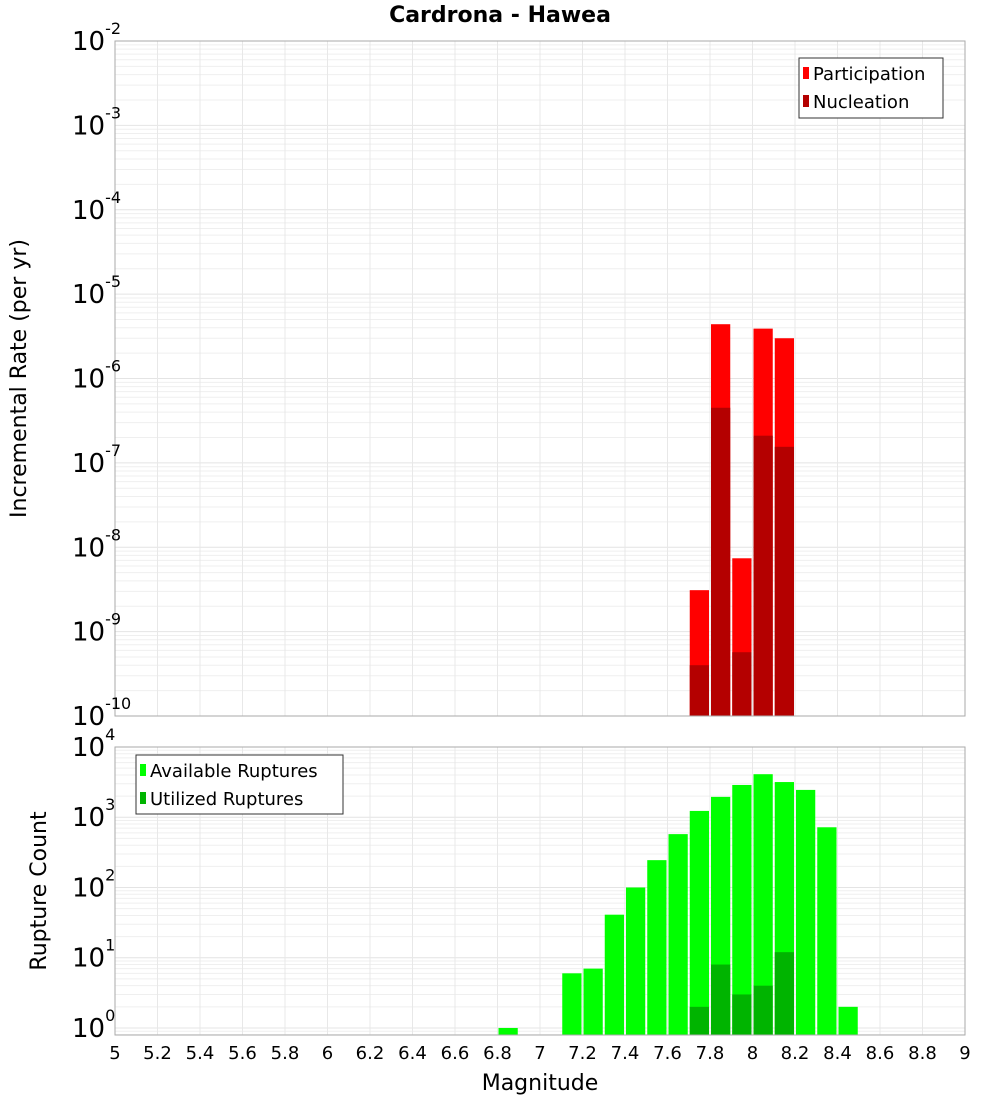  I want to click on y-tick-label: 10⁻², so click(96, 38).